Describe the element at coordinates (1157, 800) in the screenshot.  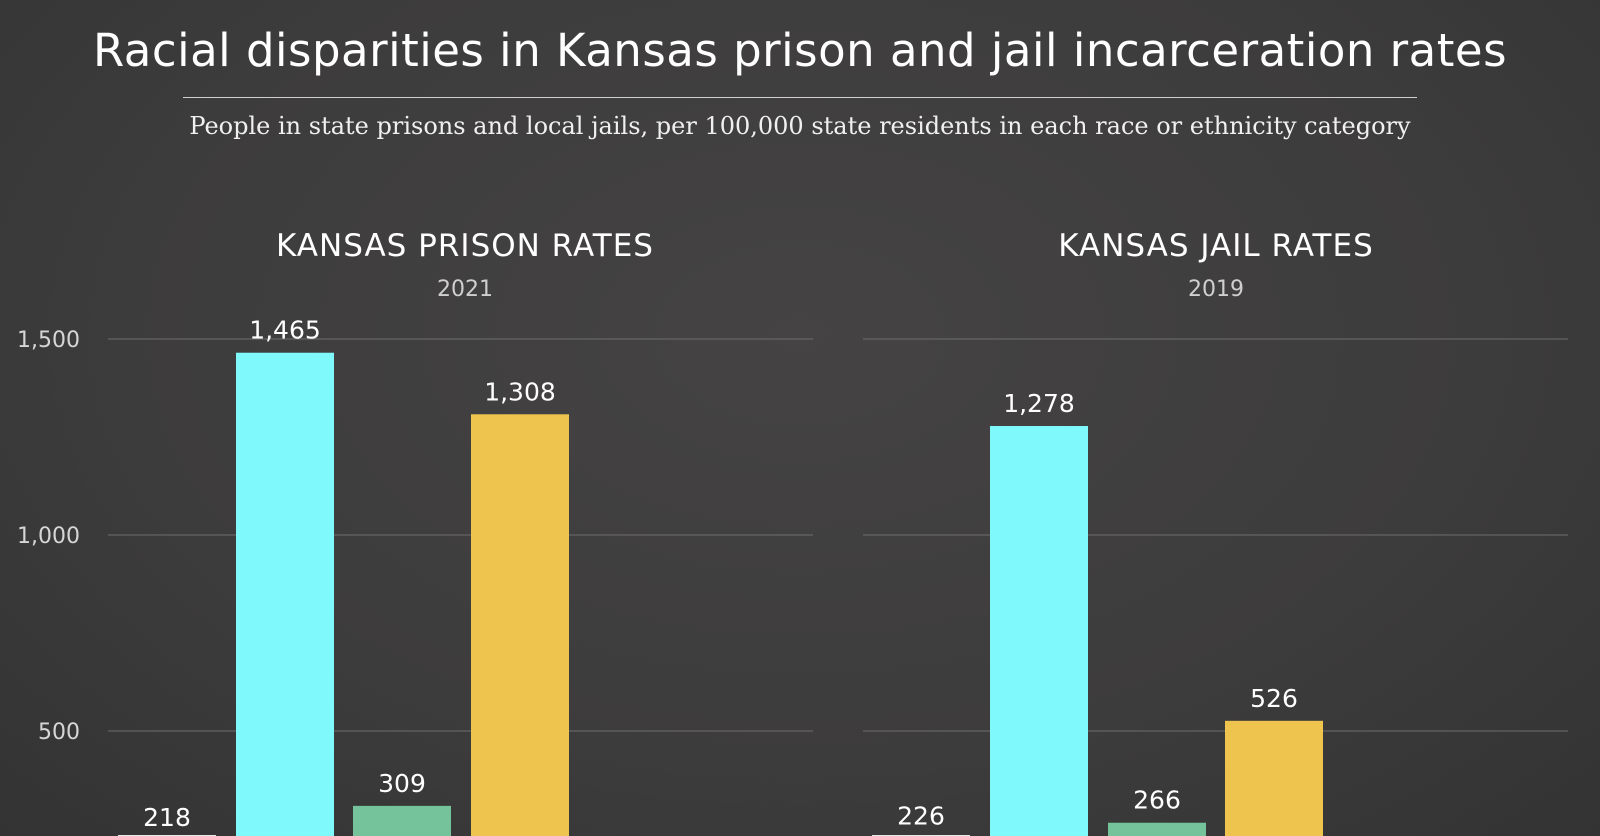
I see `data-label: 266` at that location.